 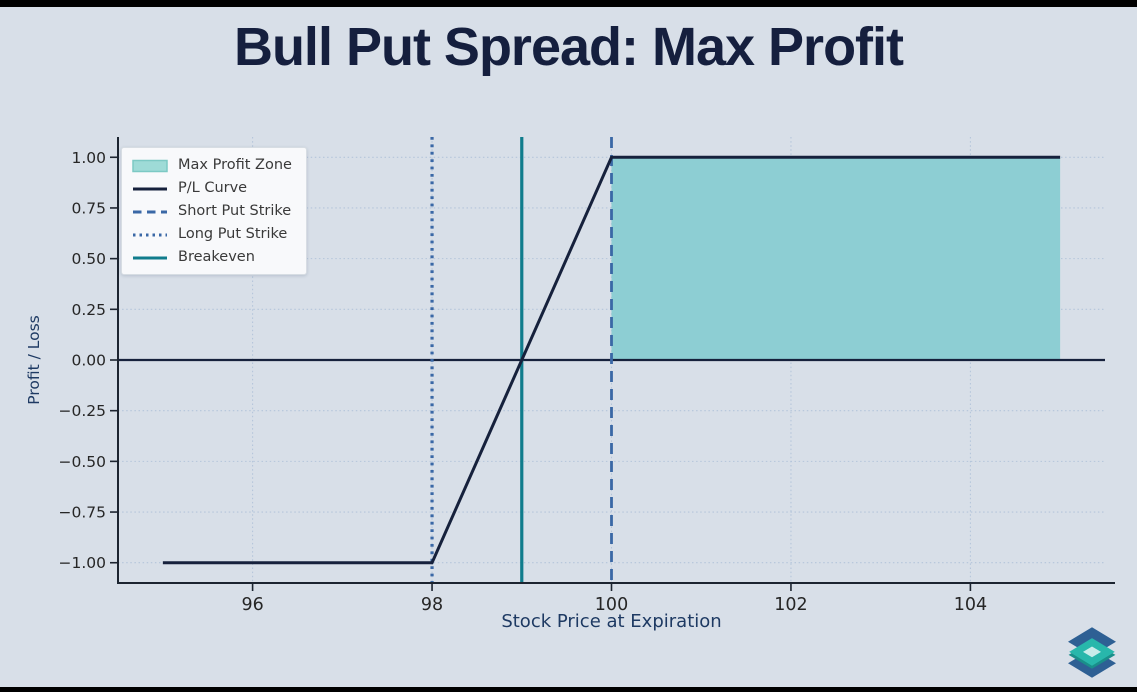 What do you see at coordinates (568, 47) in the screenshot?
I see `chart-title: Bull Put Spread: Max Profit` at bounding box center [568, 47].